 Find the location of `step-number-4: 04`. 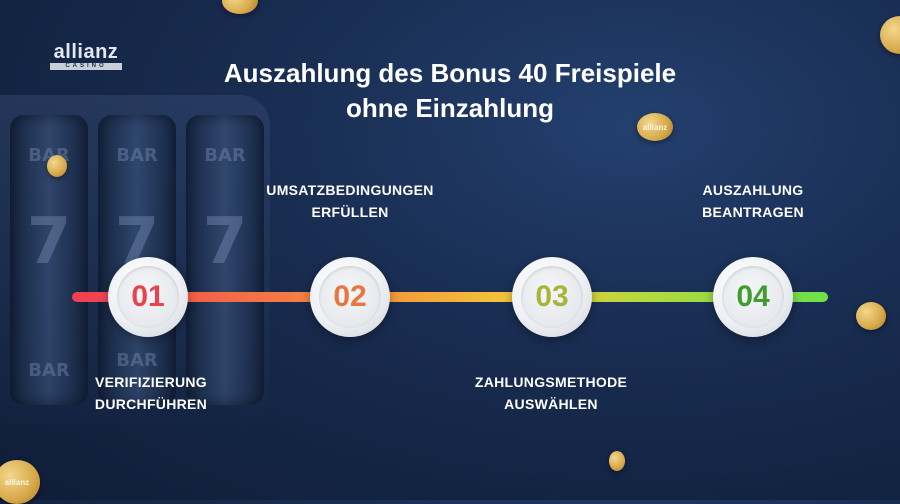

step-number-4: 04 is located at coordinates (753, 297).